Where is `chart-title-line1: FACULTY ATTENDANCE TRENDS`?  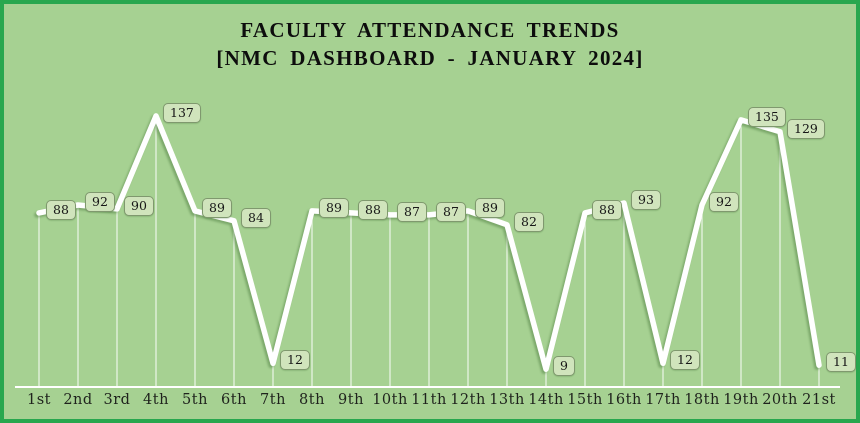
chart-title-line1: FACULTY ATTENDANCE TRENDS is located at coordinates (430, 30).